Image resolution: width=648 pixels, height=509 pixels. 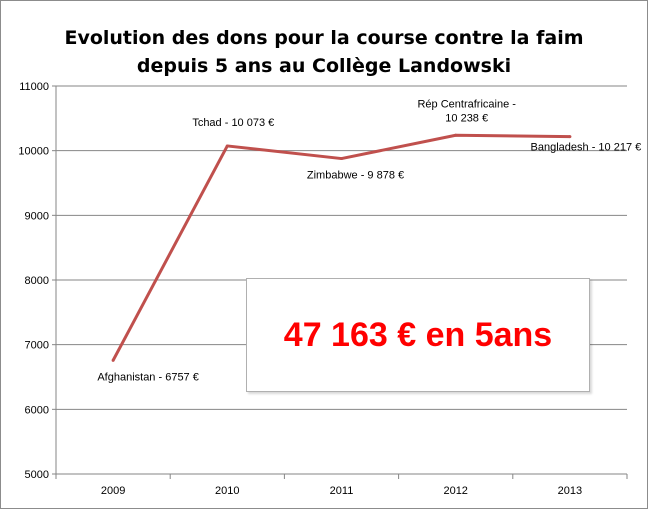 I want to click on data-point-2009, so click(x=113, y=360).